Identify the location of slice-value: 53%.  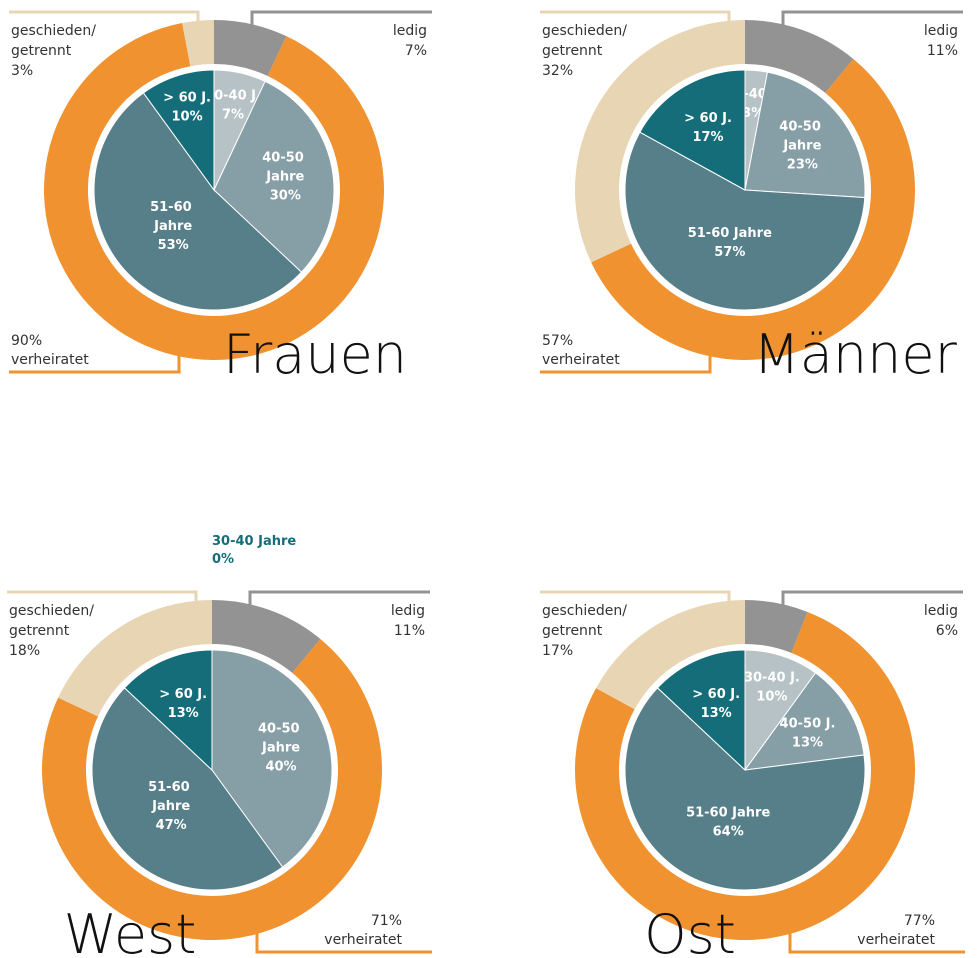
(173, 245).